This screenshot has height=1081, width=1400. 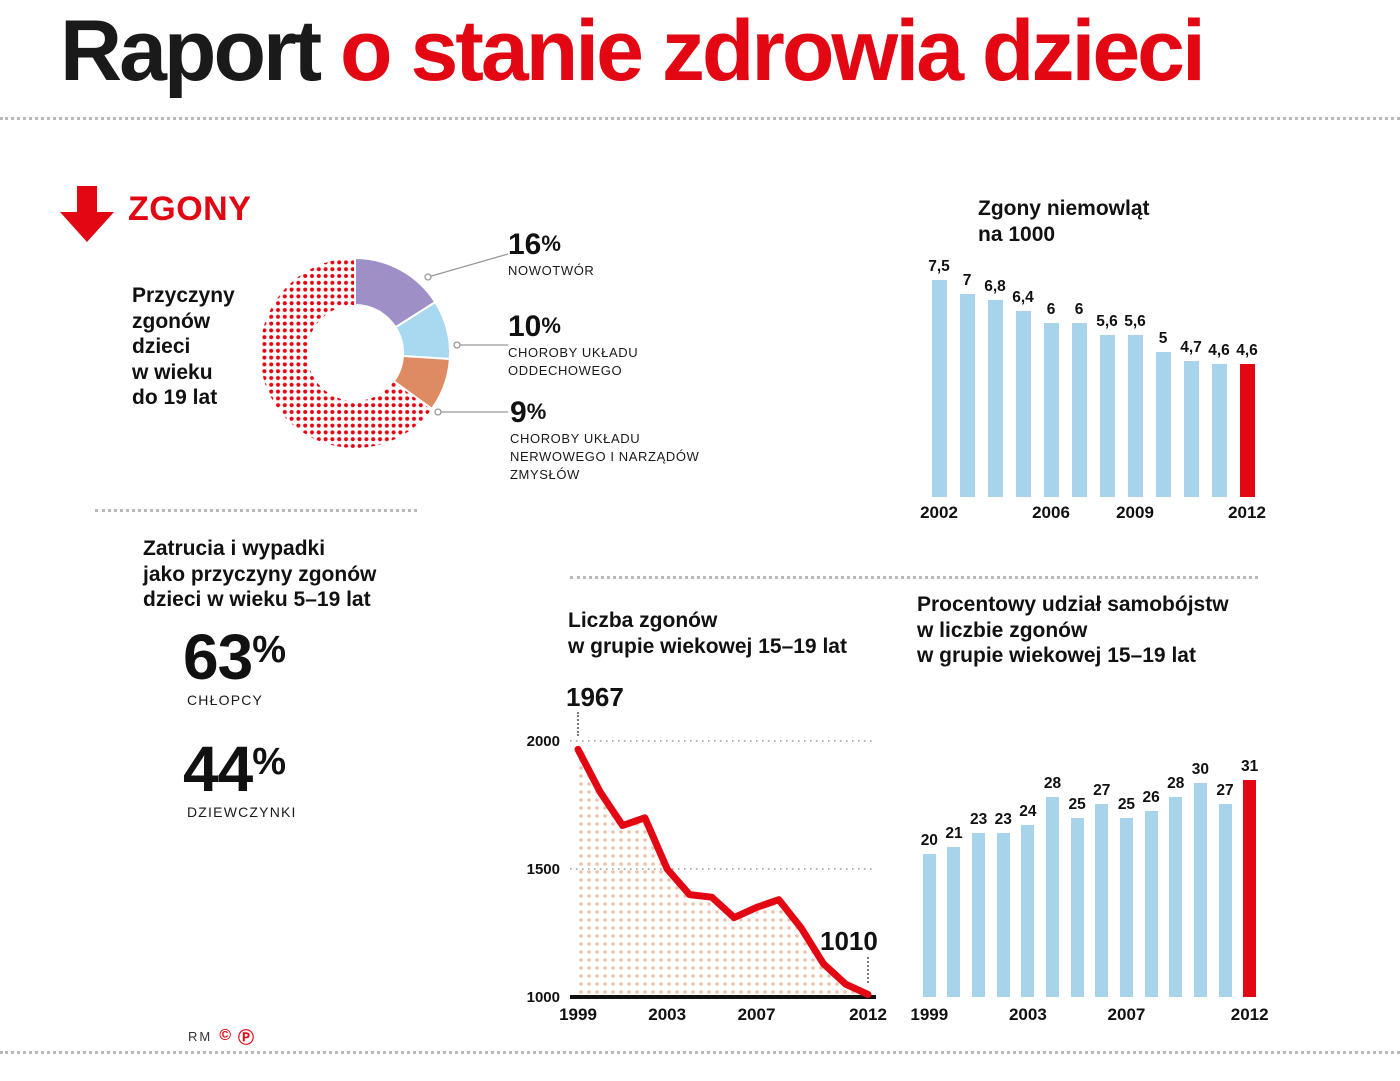 I want to click on infant-chart-axis: 2002 2006 2009 2012, so click(x=1093, y=514).